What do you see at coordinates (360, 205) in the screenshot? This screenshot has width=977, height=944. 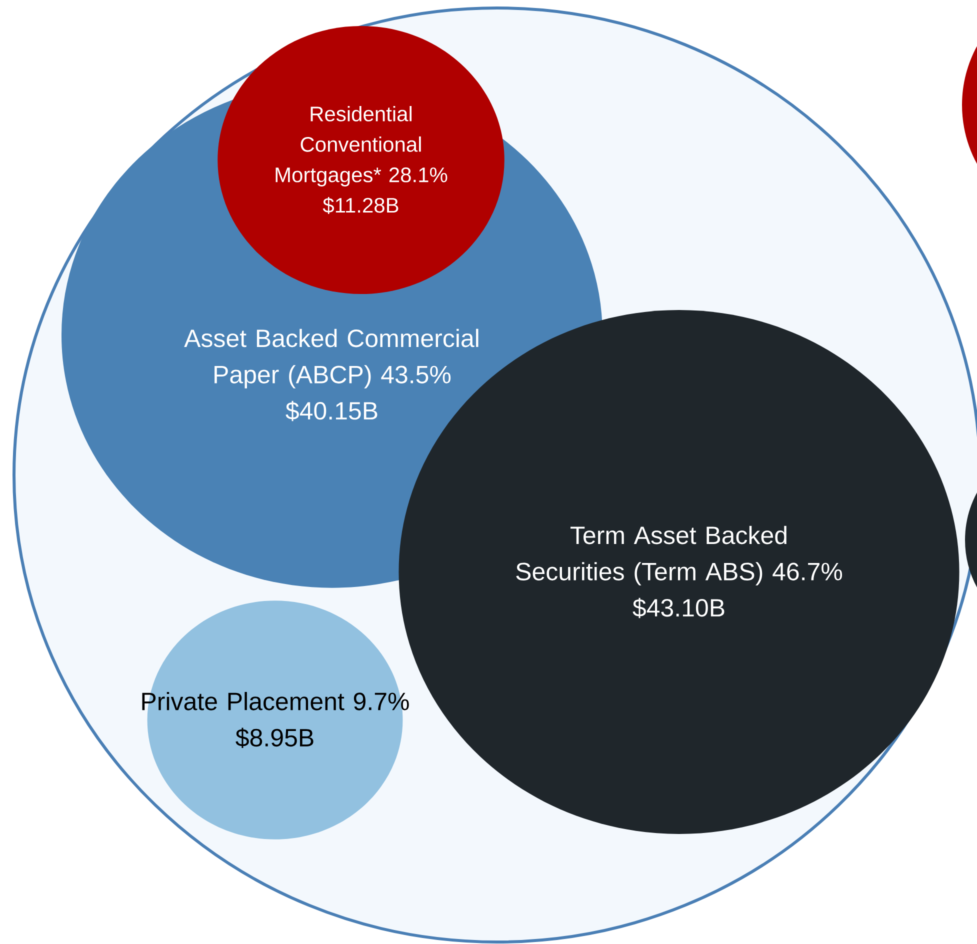 I see `data-label: $11.28B` at bounding box center [360, 205].